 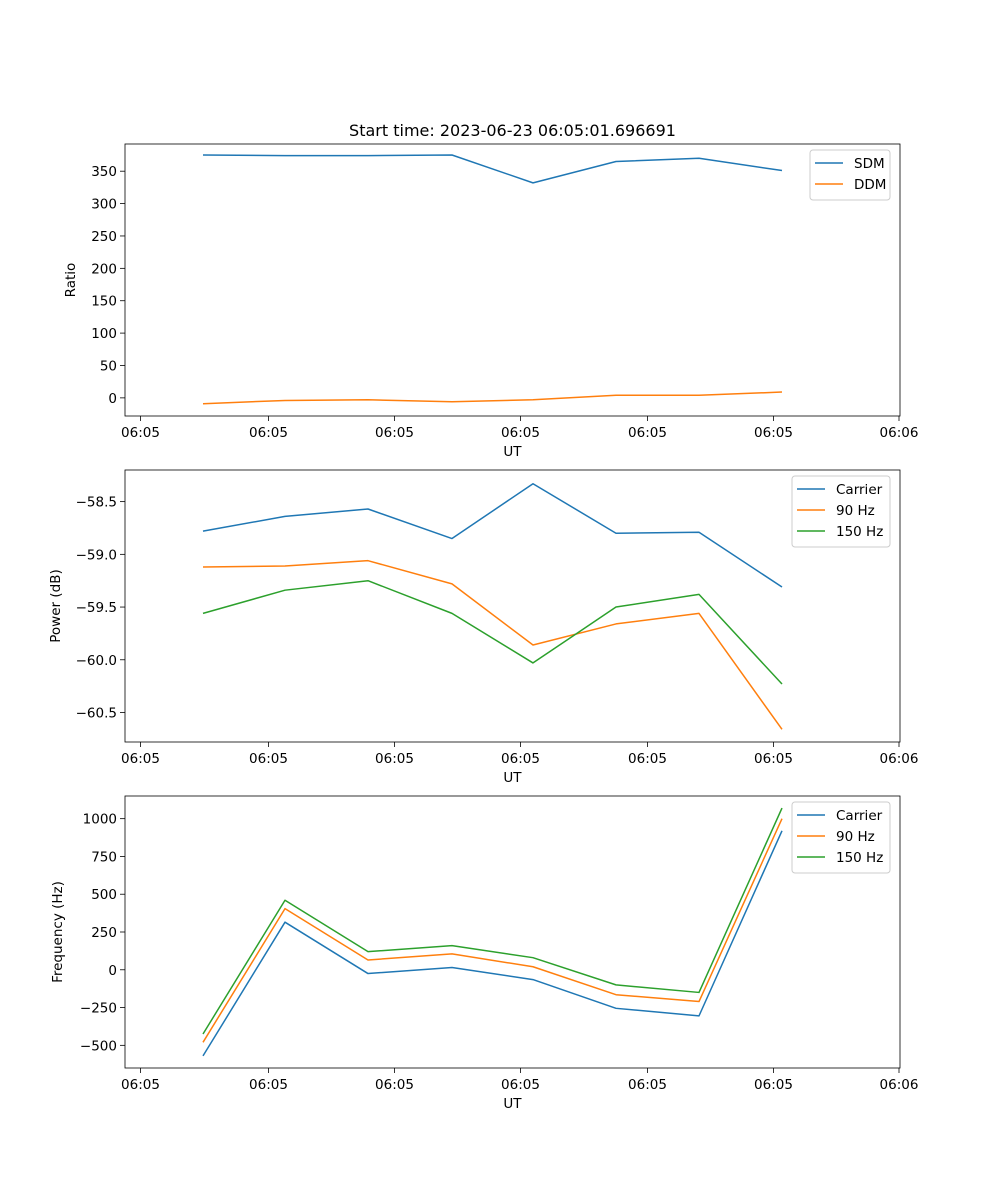 I want to click on y-tick-label: −58.5, so click(x=96, y=503).